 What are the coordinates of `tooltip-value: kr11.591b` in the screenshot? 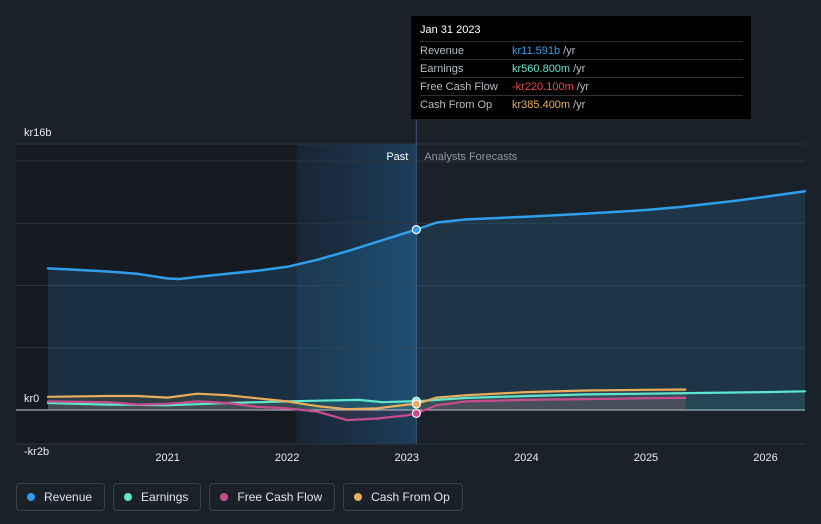 It's located at (536, 50).